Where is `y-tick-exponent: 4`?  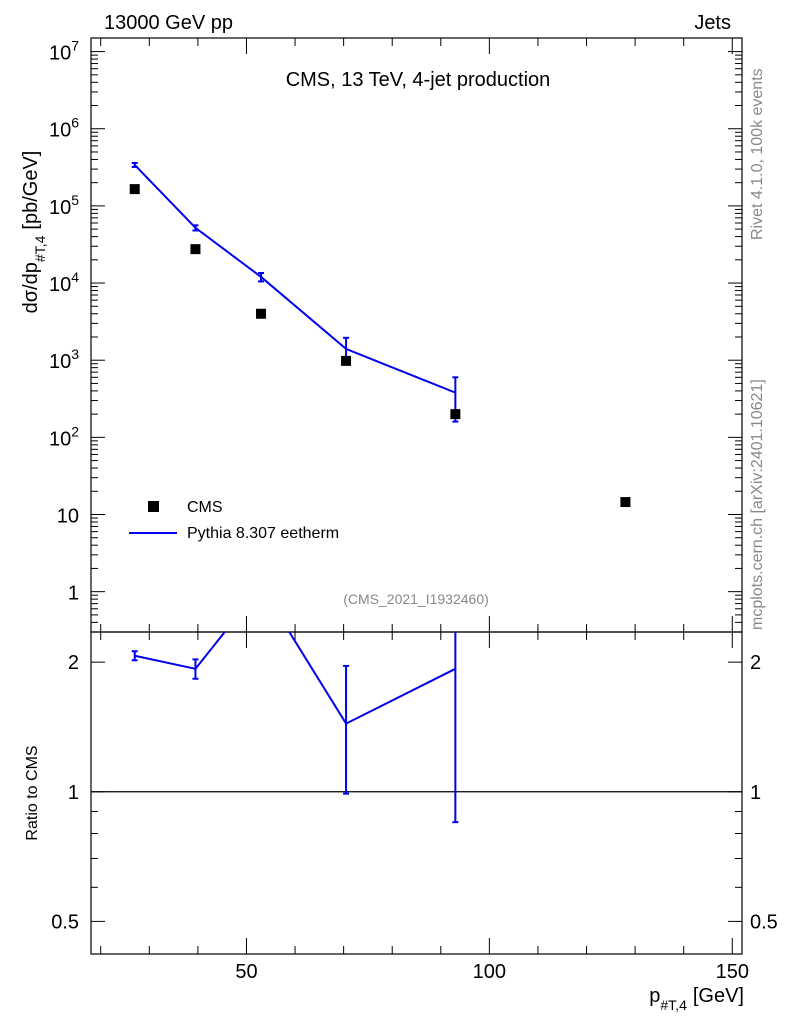 y-tick-exponent: 4 is located at coordinates (75, 277).